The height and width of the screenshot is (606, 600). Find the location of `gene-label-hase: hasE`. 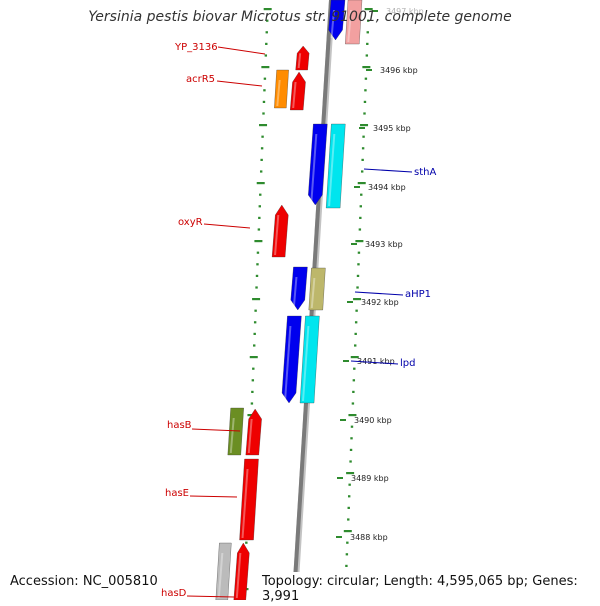

gene-label-hase: hasE is located at coordinates (177, 493).